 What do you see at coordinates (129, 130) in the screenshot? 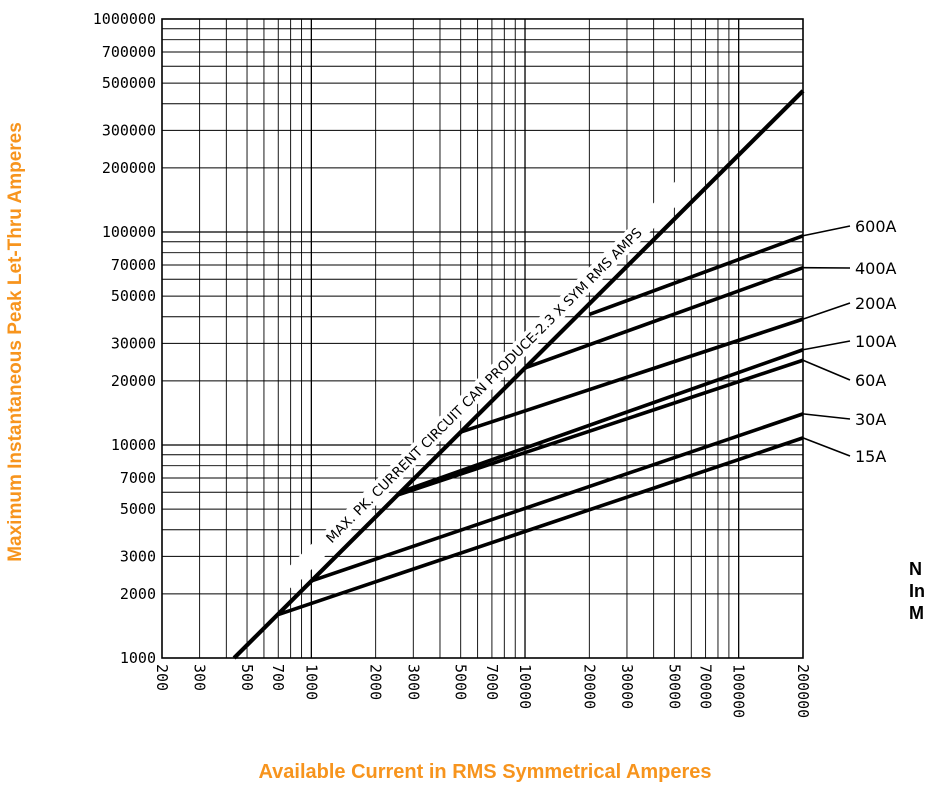
I see `y-tick-label: 300000` at bounding box center [129, 130].